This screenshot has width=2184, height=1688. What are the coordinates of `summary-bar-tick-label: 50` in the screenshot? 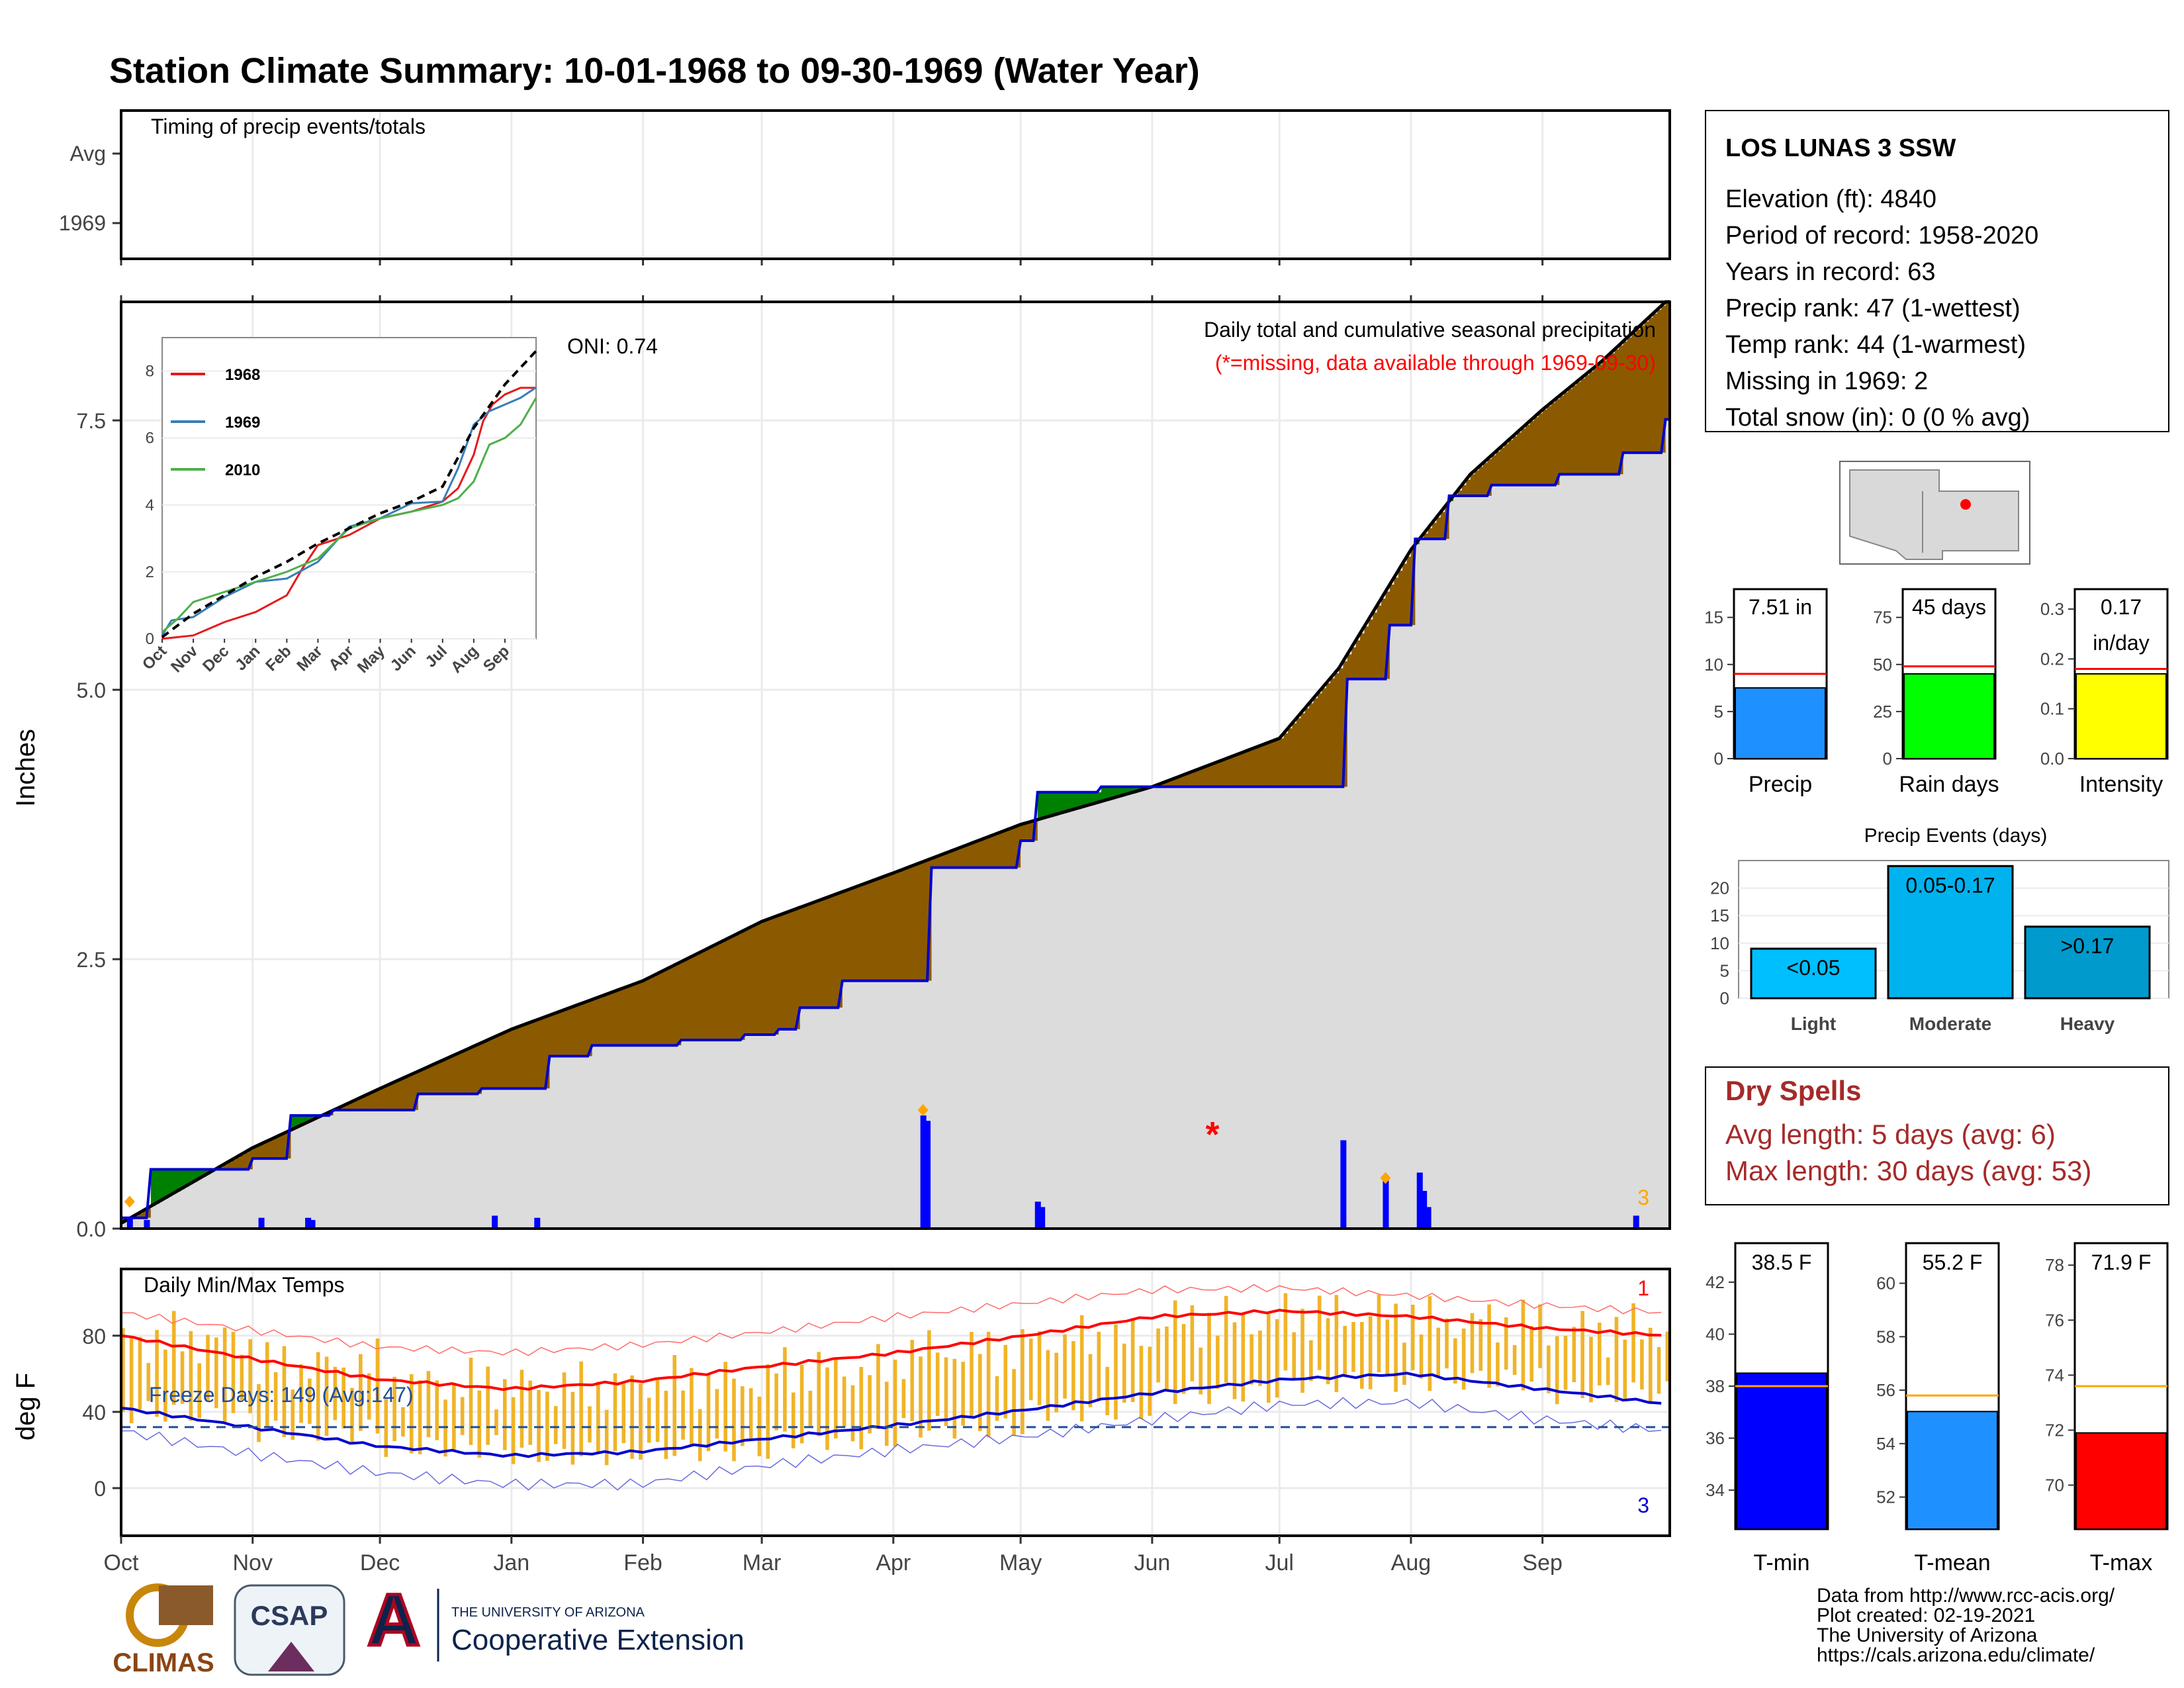 It's located at (1883, 665).